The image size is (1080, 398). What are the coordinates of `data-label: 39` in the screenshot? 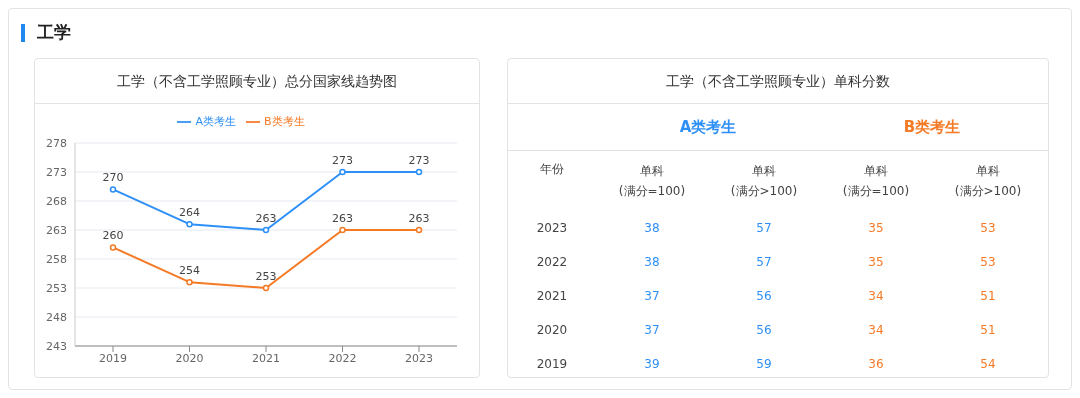 It's located at (652, 364).